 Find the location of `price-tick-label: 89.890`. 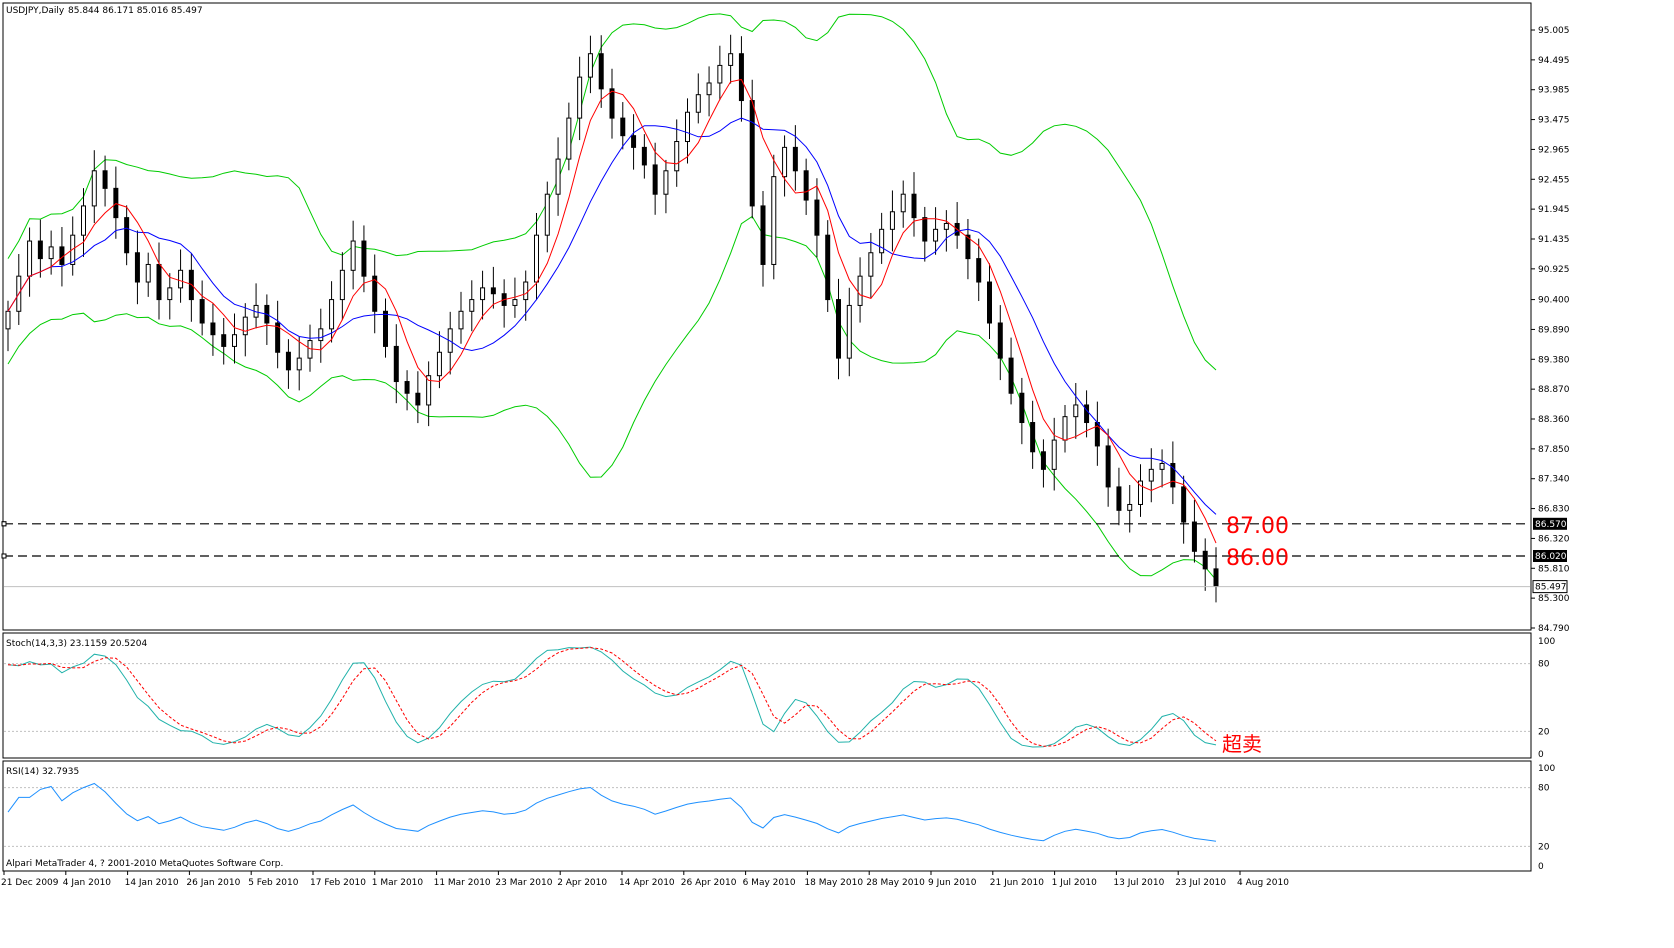

price-tick-label: 89.890 is located at coordinates (1554, 330).